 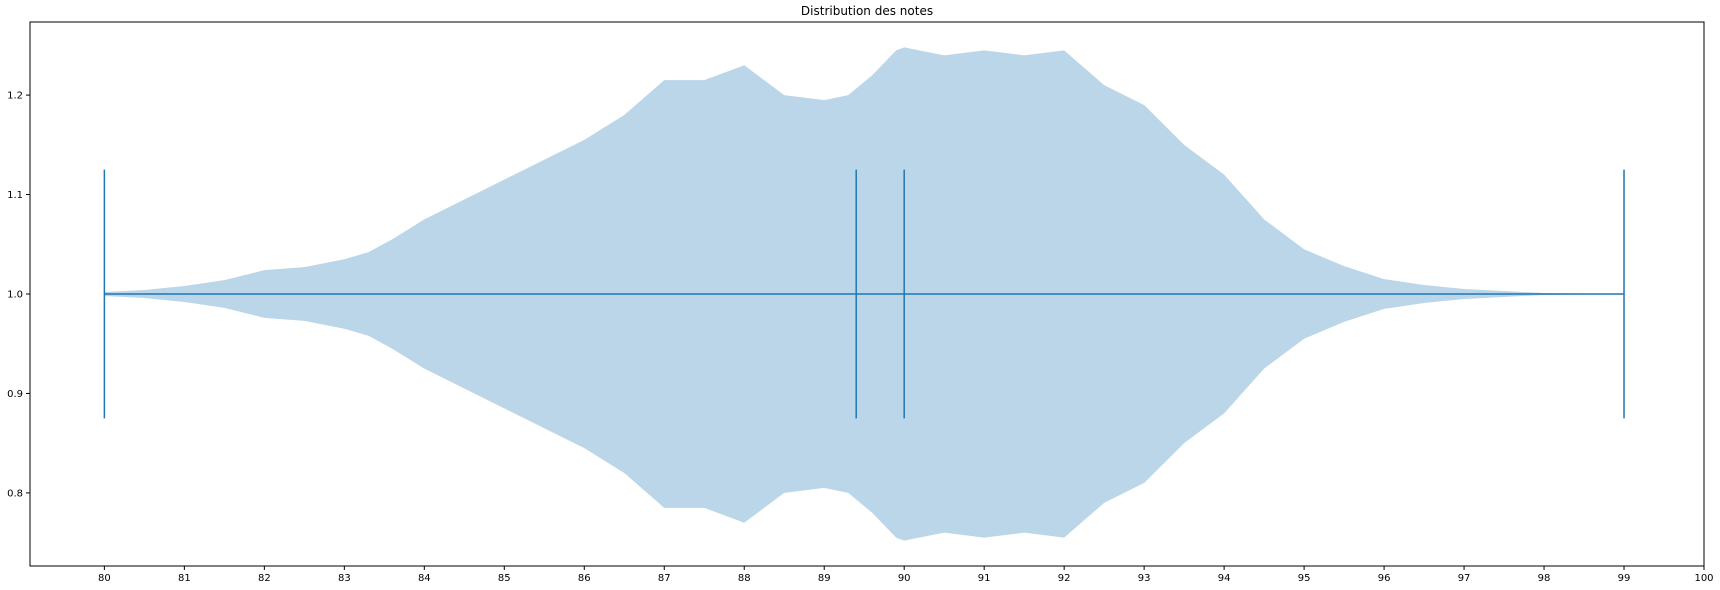 What do you see at coordinates (1384, 578) in the screenshot?
I see `x-tick-label: 96` at bounding box center [1384, 578].